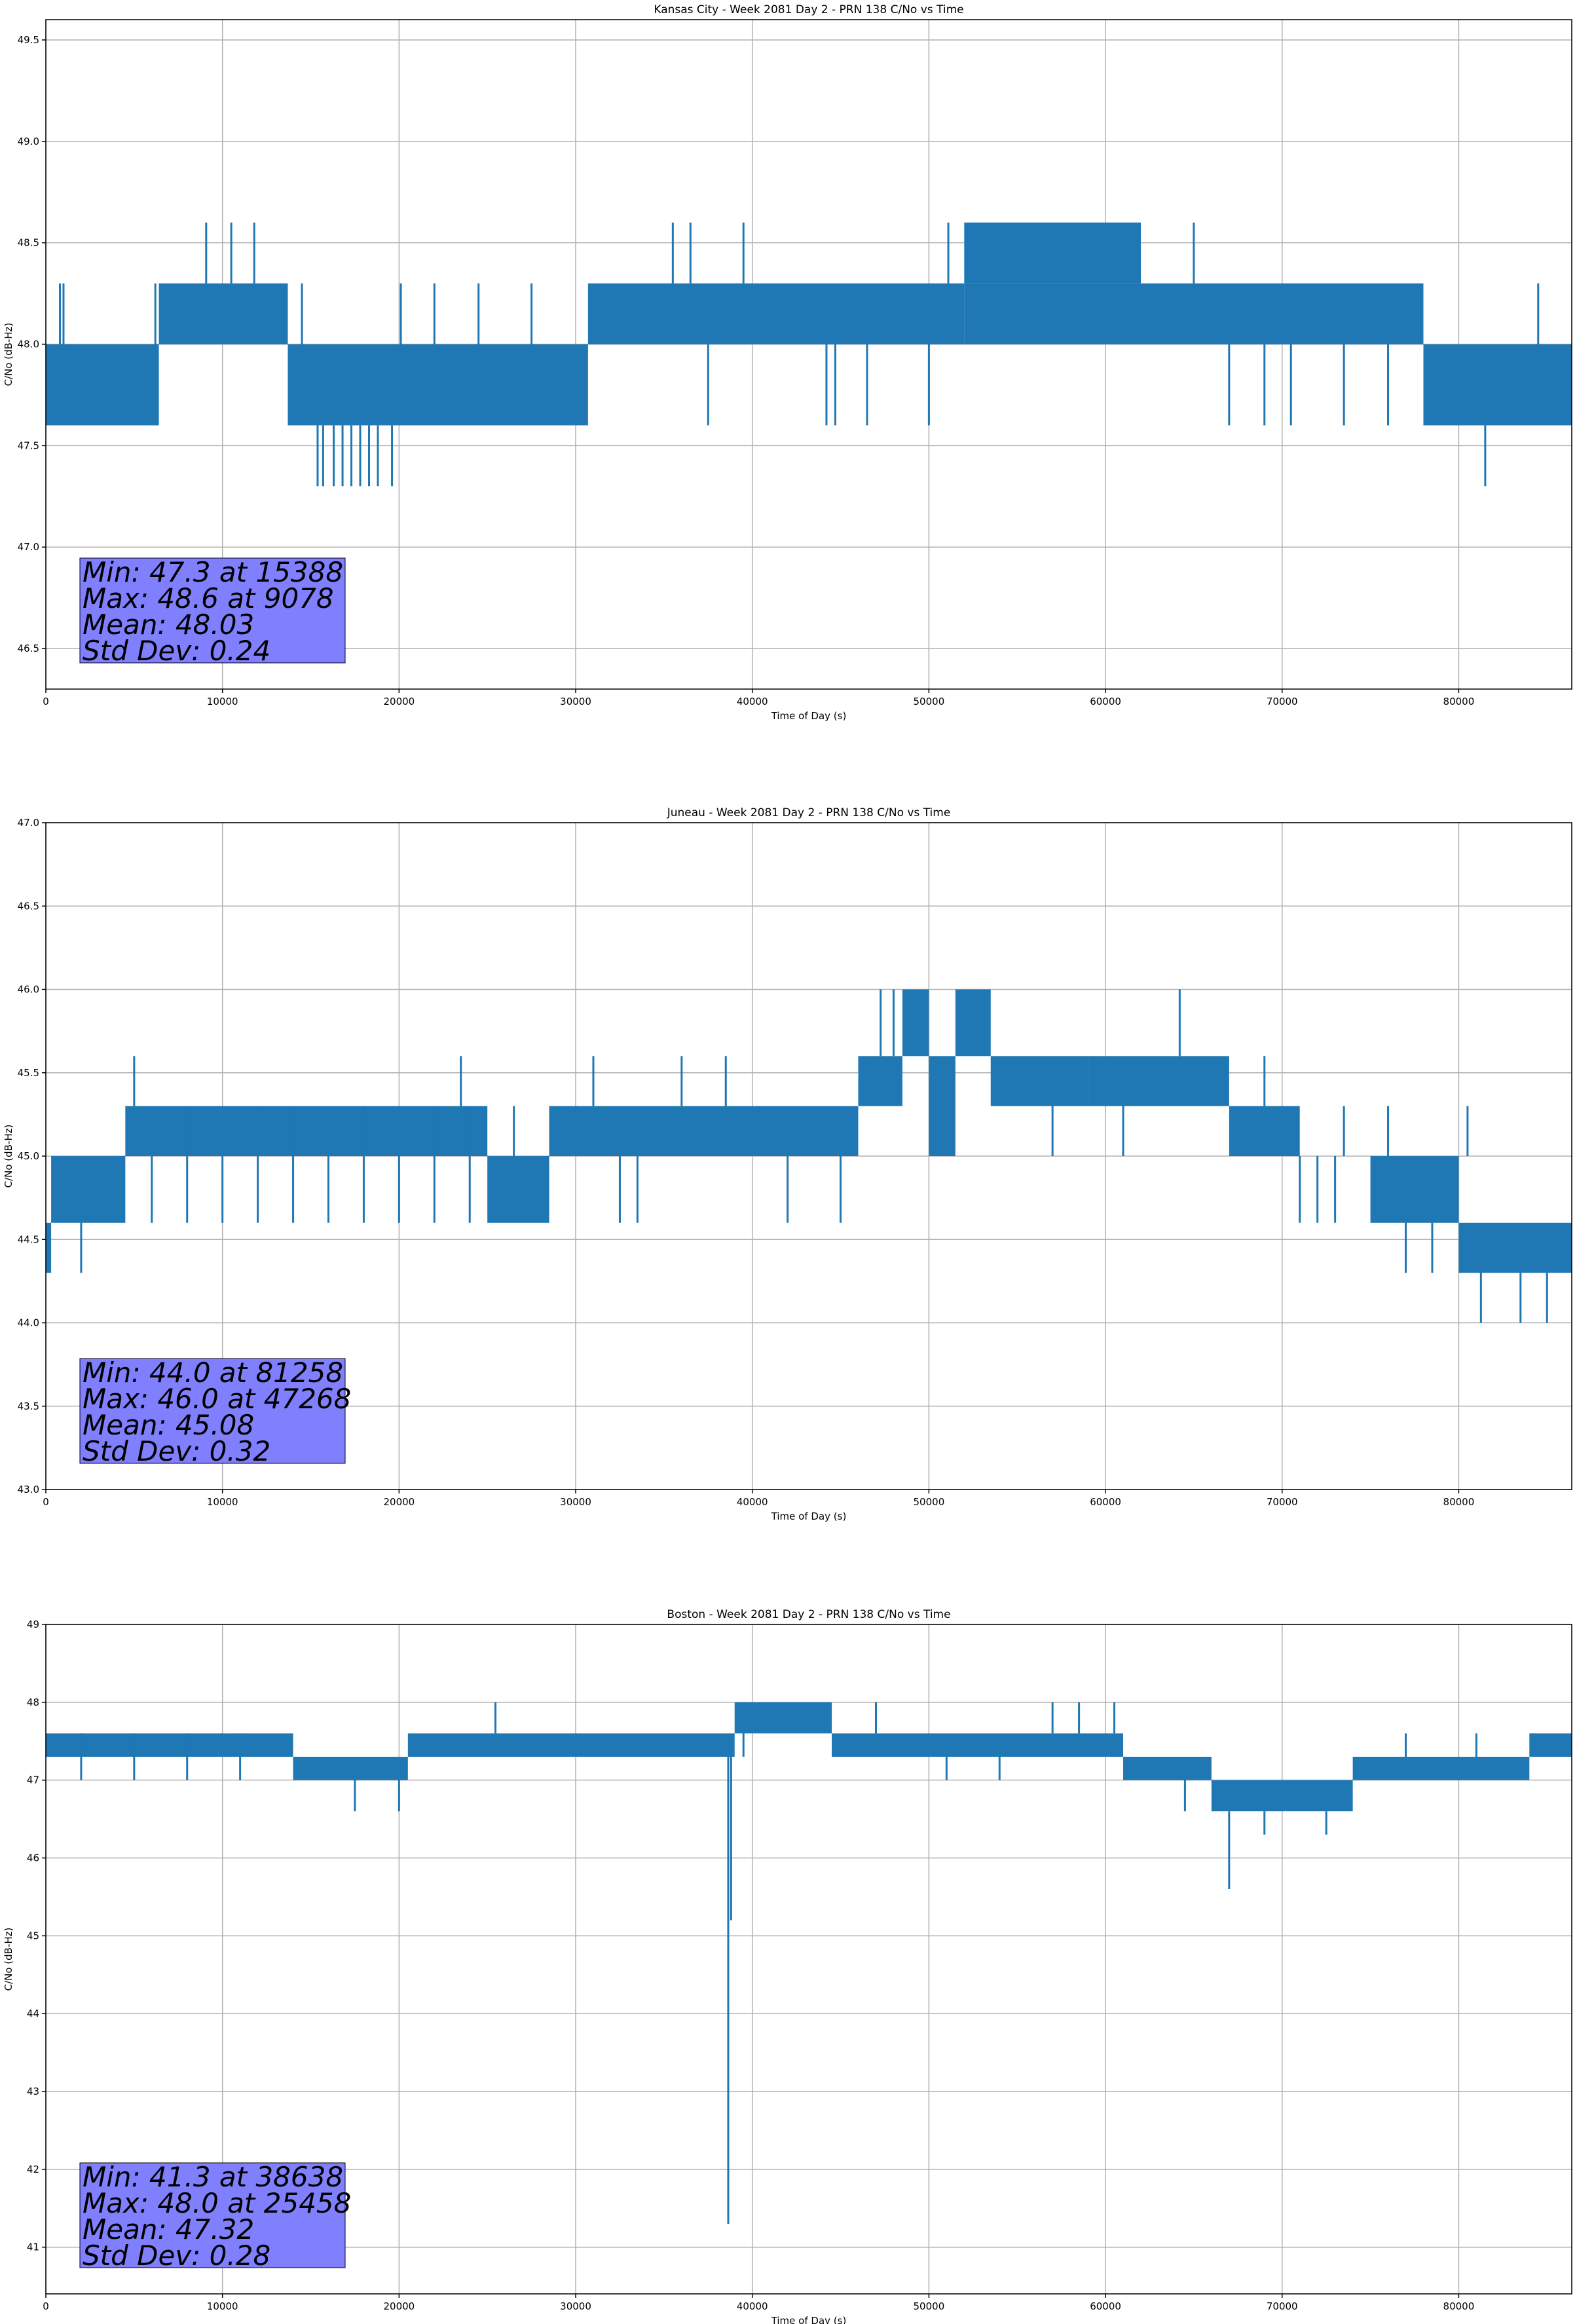 The height and width of the screenshot is (2324, 1577). What do you see at coordinates (28, 547) in the screenshot?
I see `y-tick-label: 47.0` at bounding box center [28, 547].